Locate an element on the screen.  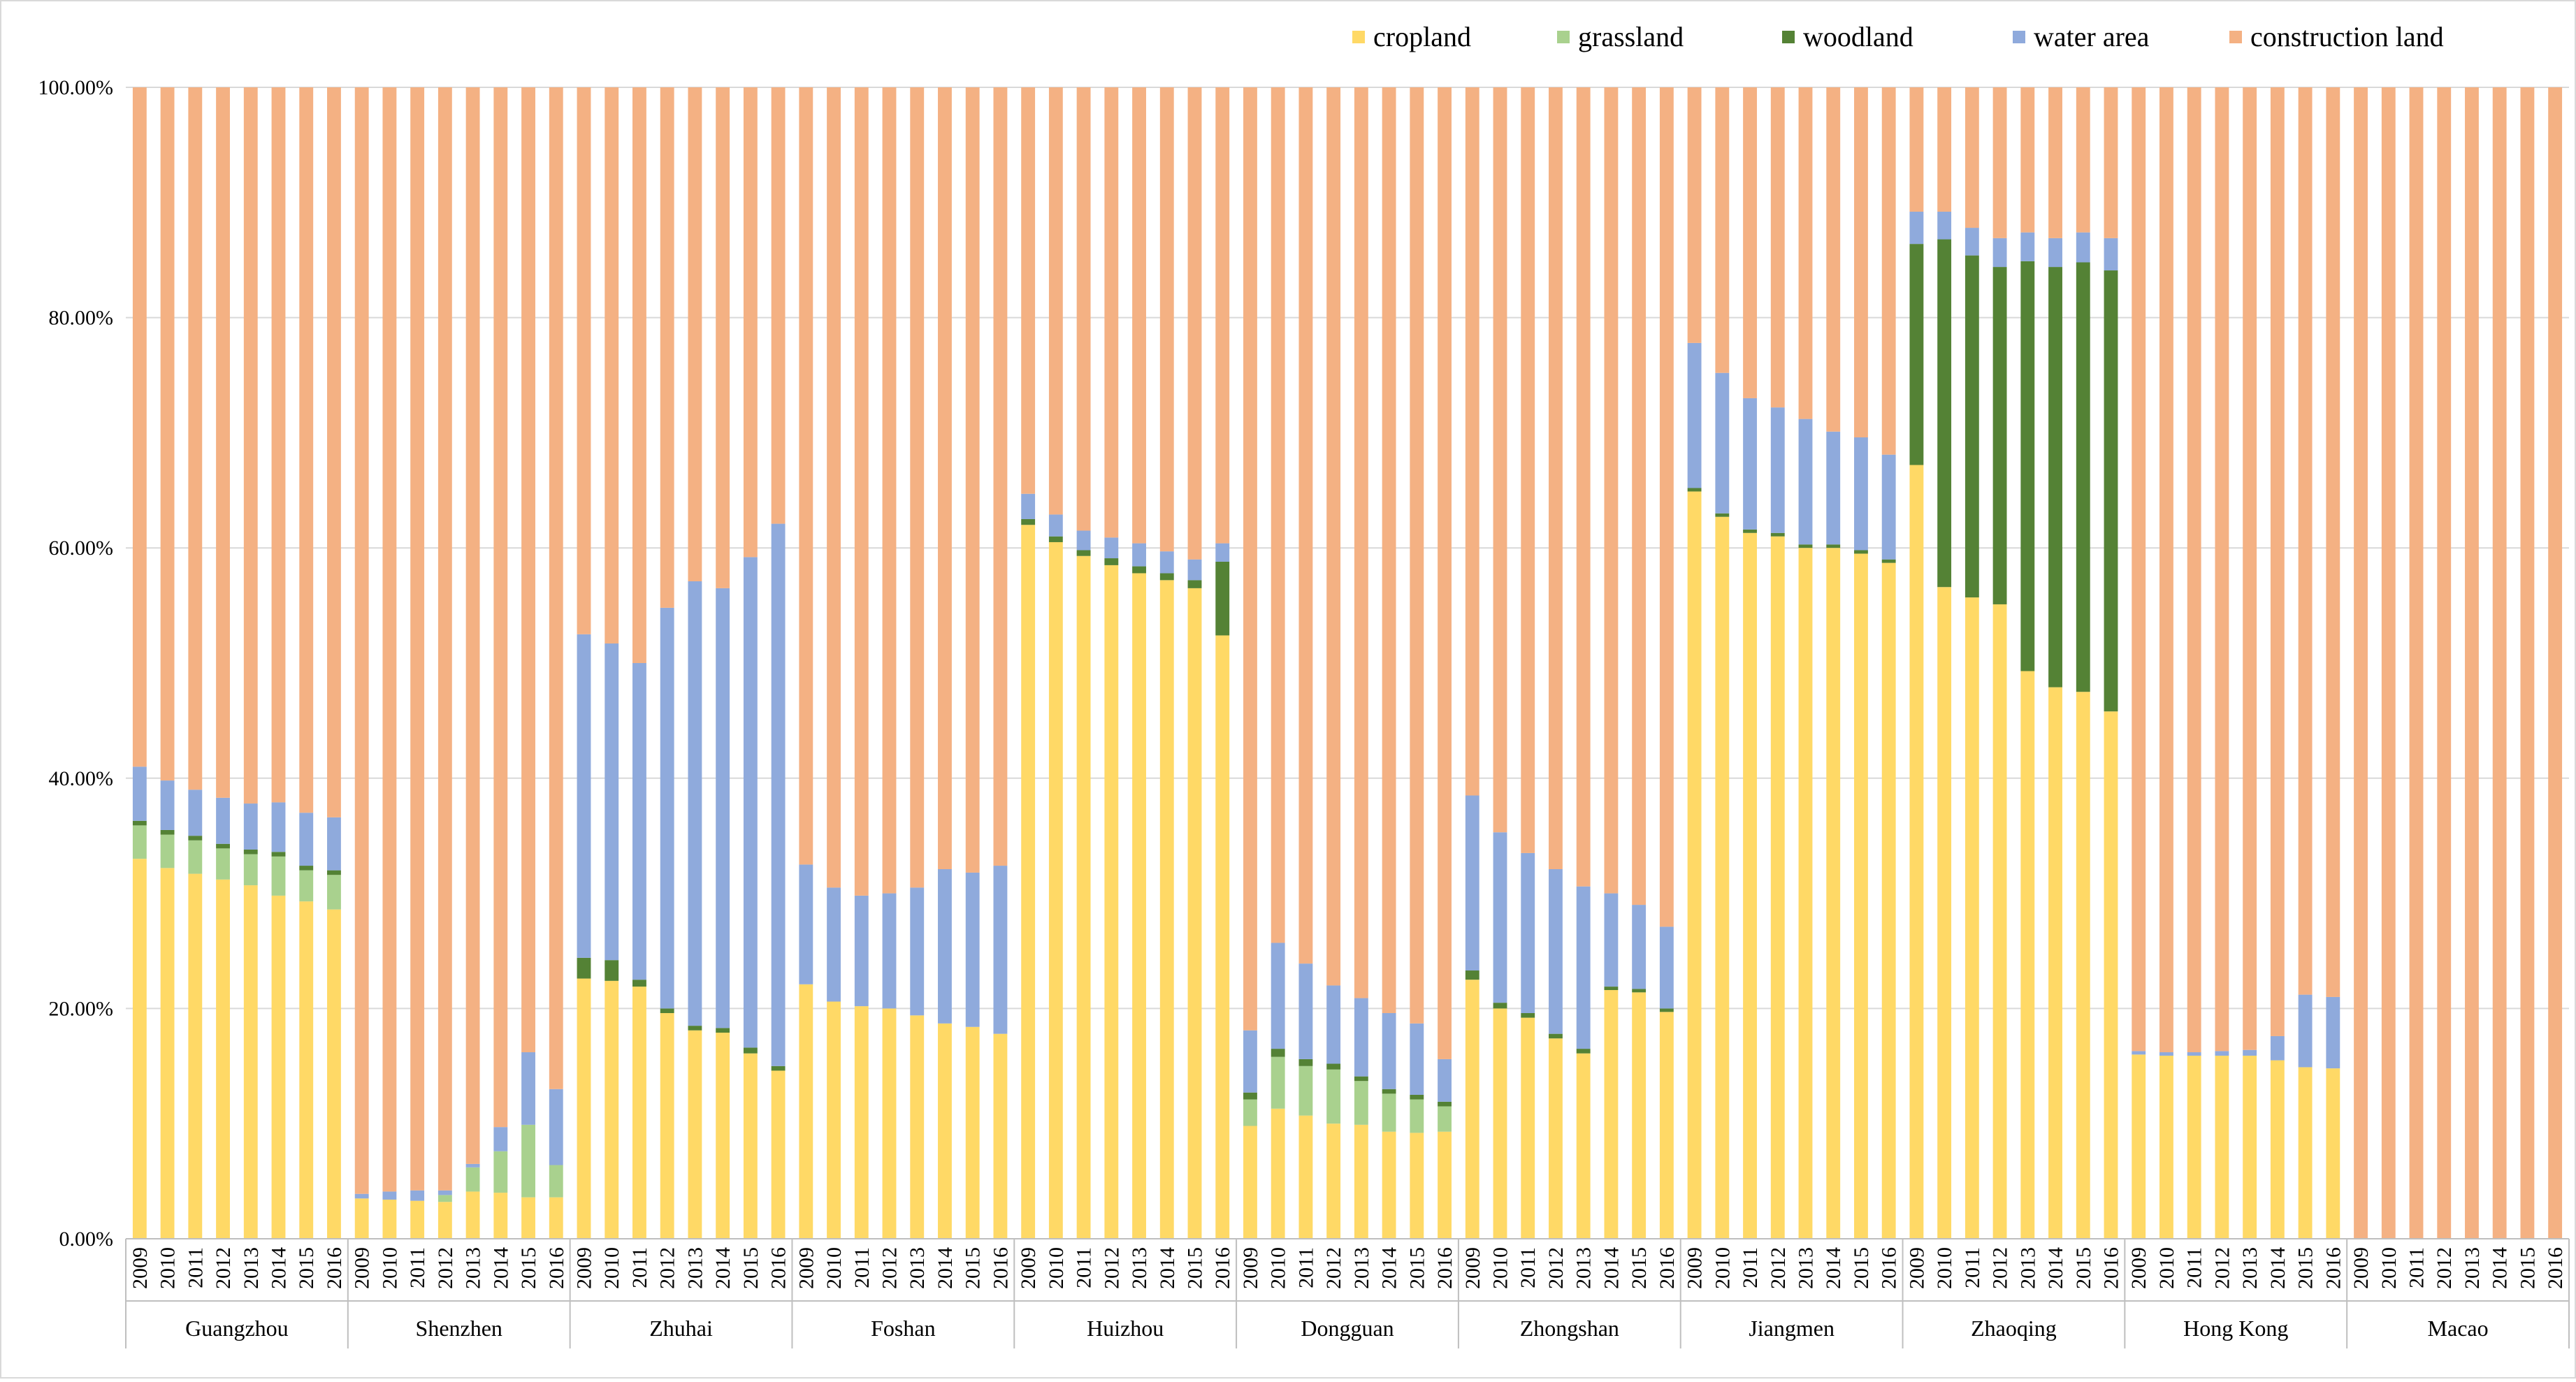
legend-swatch is located at coordinates (1358, 37).